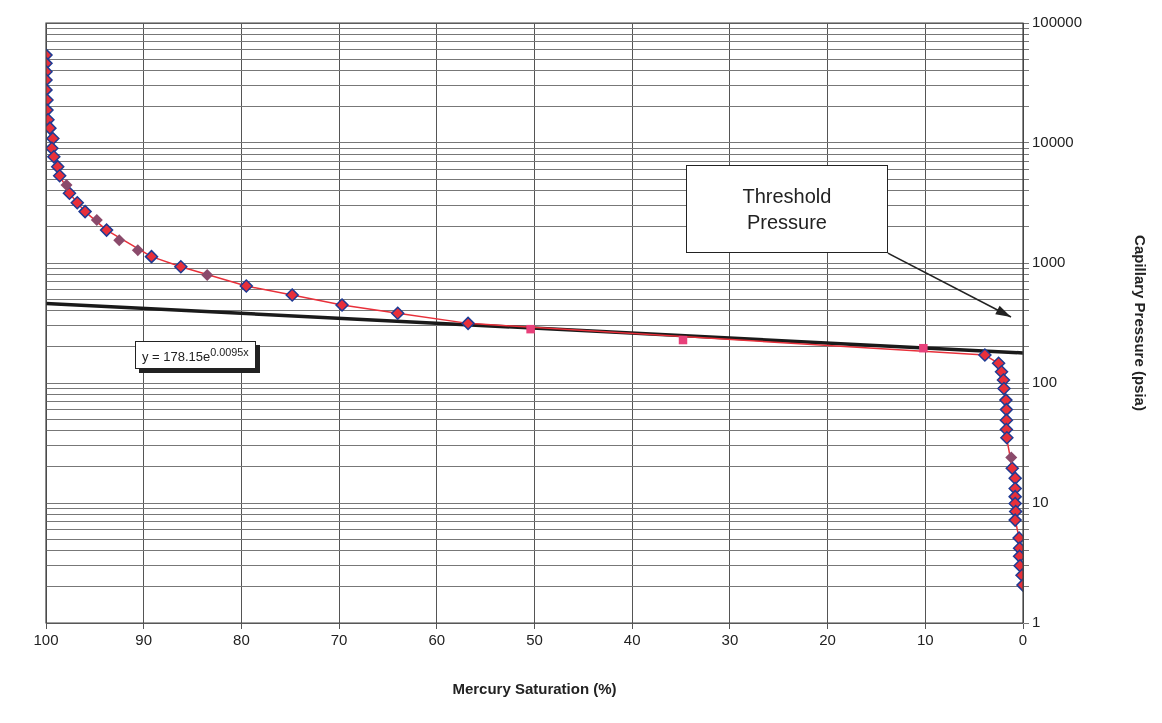  What do you see at coordinates (827, 640) in the screenshot?
I see `x-tick-label: 20` at bounding box center [827, 640].